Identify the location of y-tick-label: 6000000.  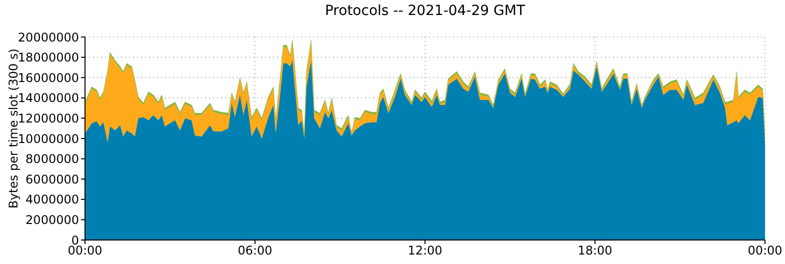
(52, 179).